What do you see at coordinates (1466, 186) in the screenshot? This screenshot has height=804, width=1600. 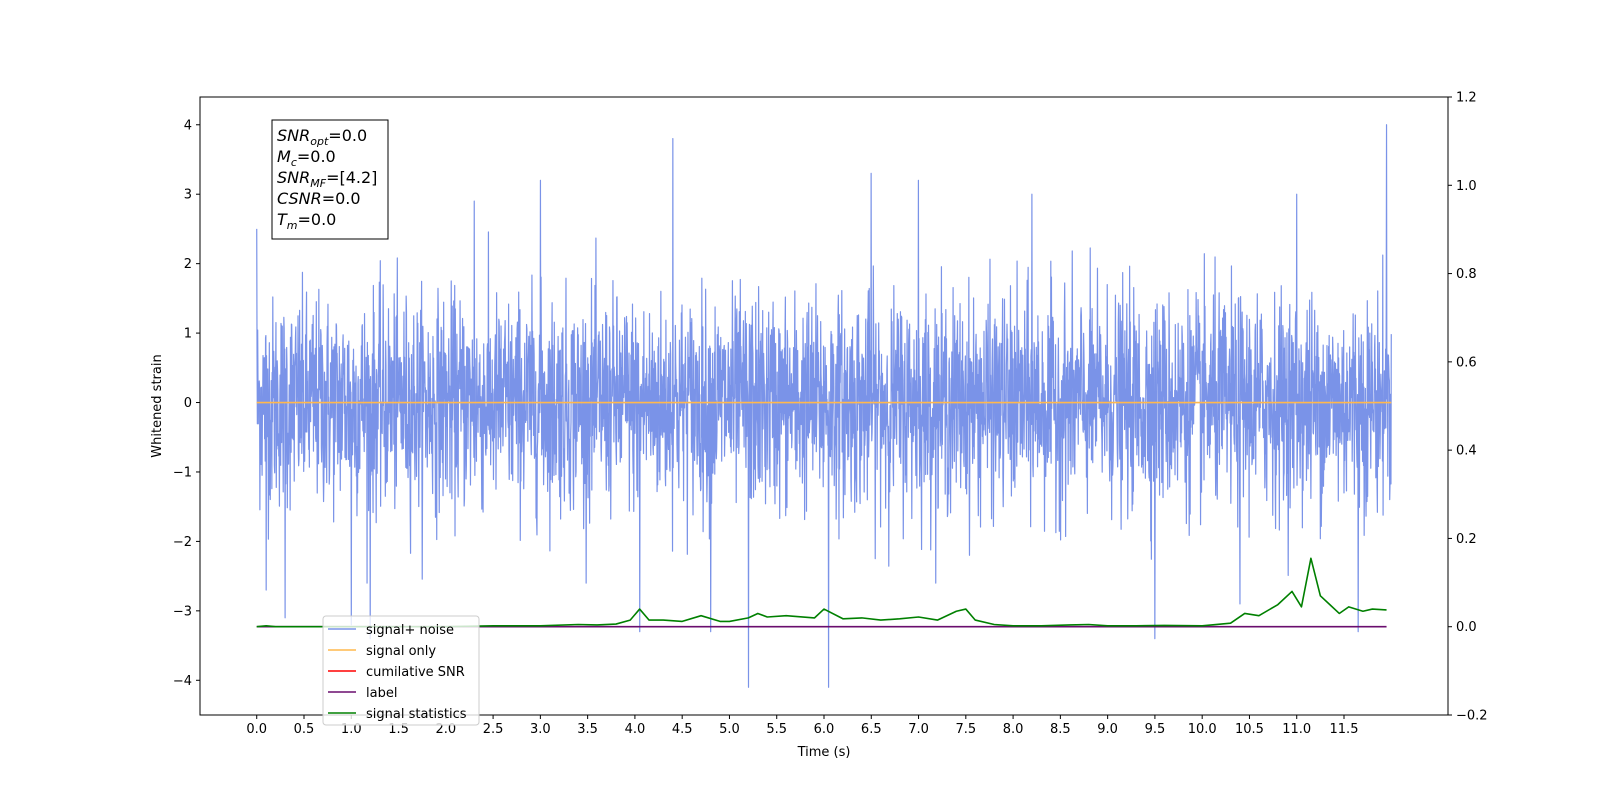 I see `y2-tick-label: 1.0` at bounding box center [1466, 186].